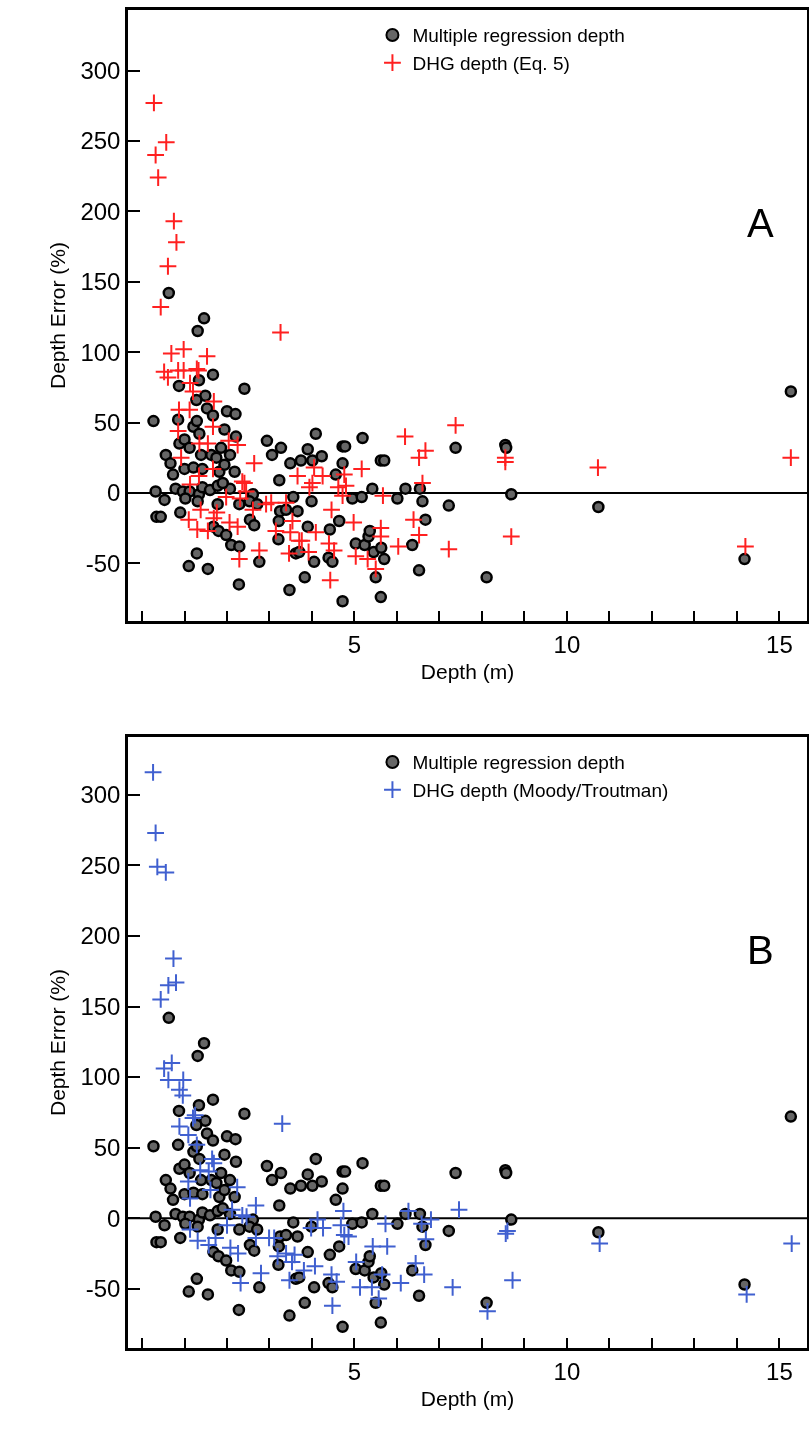 The height and width of the screenshot is (1454, 809). Describe the element at coordinates (491, 64) in the screenshot. I see `legend-label: DHG depth (Eq. 5)` at that location.